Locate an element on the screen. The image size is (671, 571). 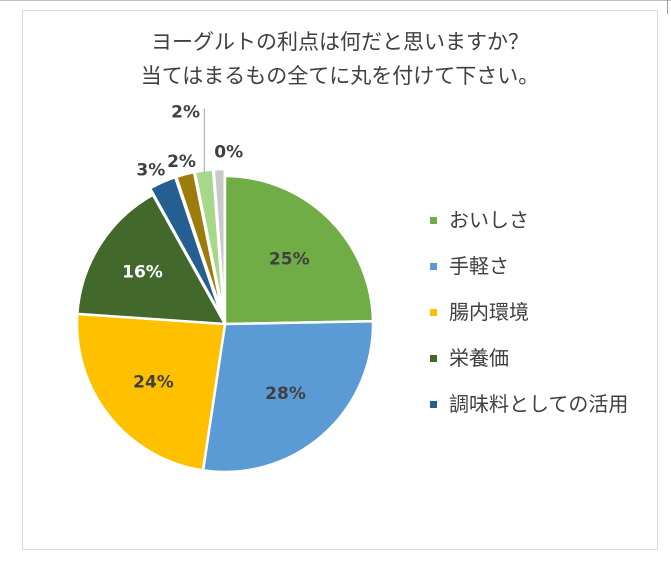
legend-item-oishisa: おいしさ is located at coordinates (540, 220).